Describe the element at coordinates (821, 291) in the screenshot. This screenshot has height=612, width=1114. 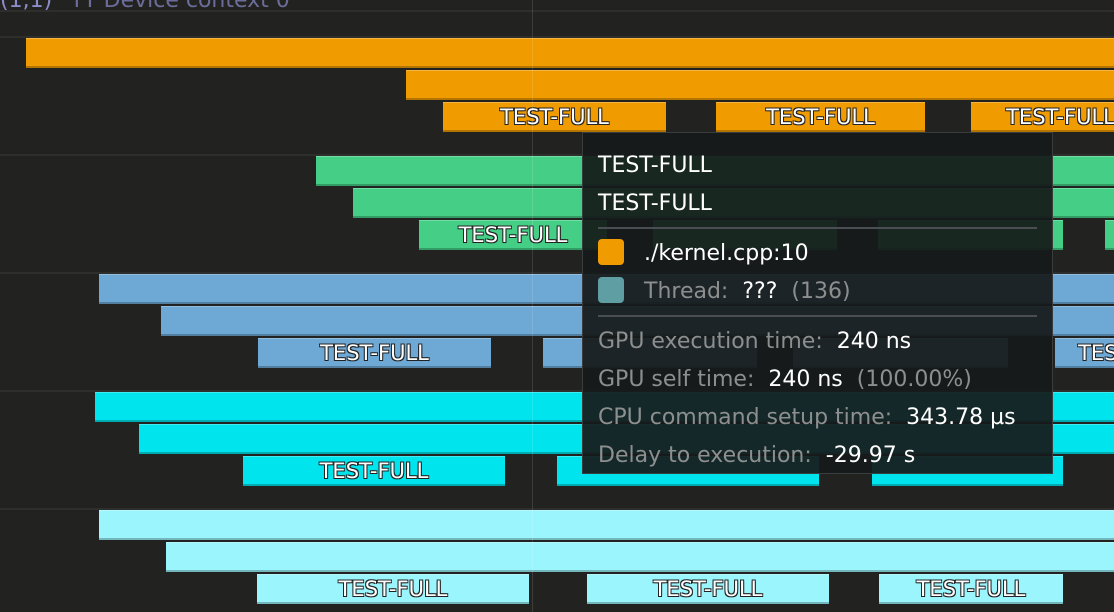
I see `thread-id: (136)` at that location.